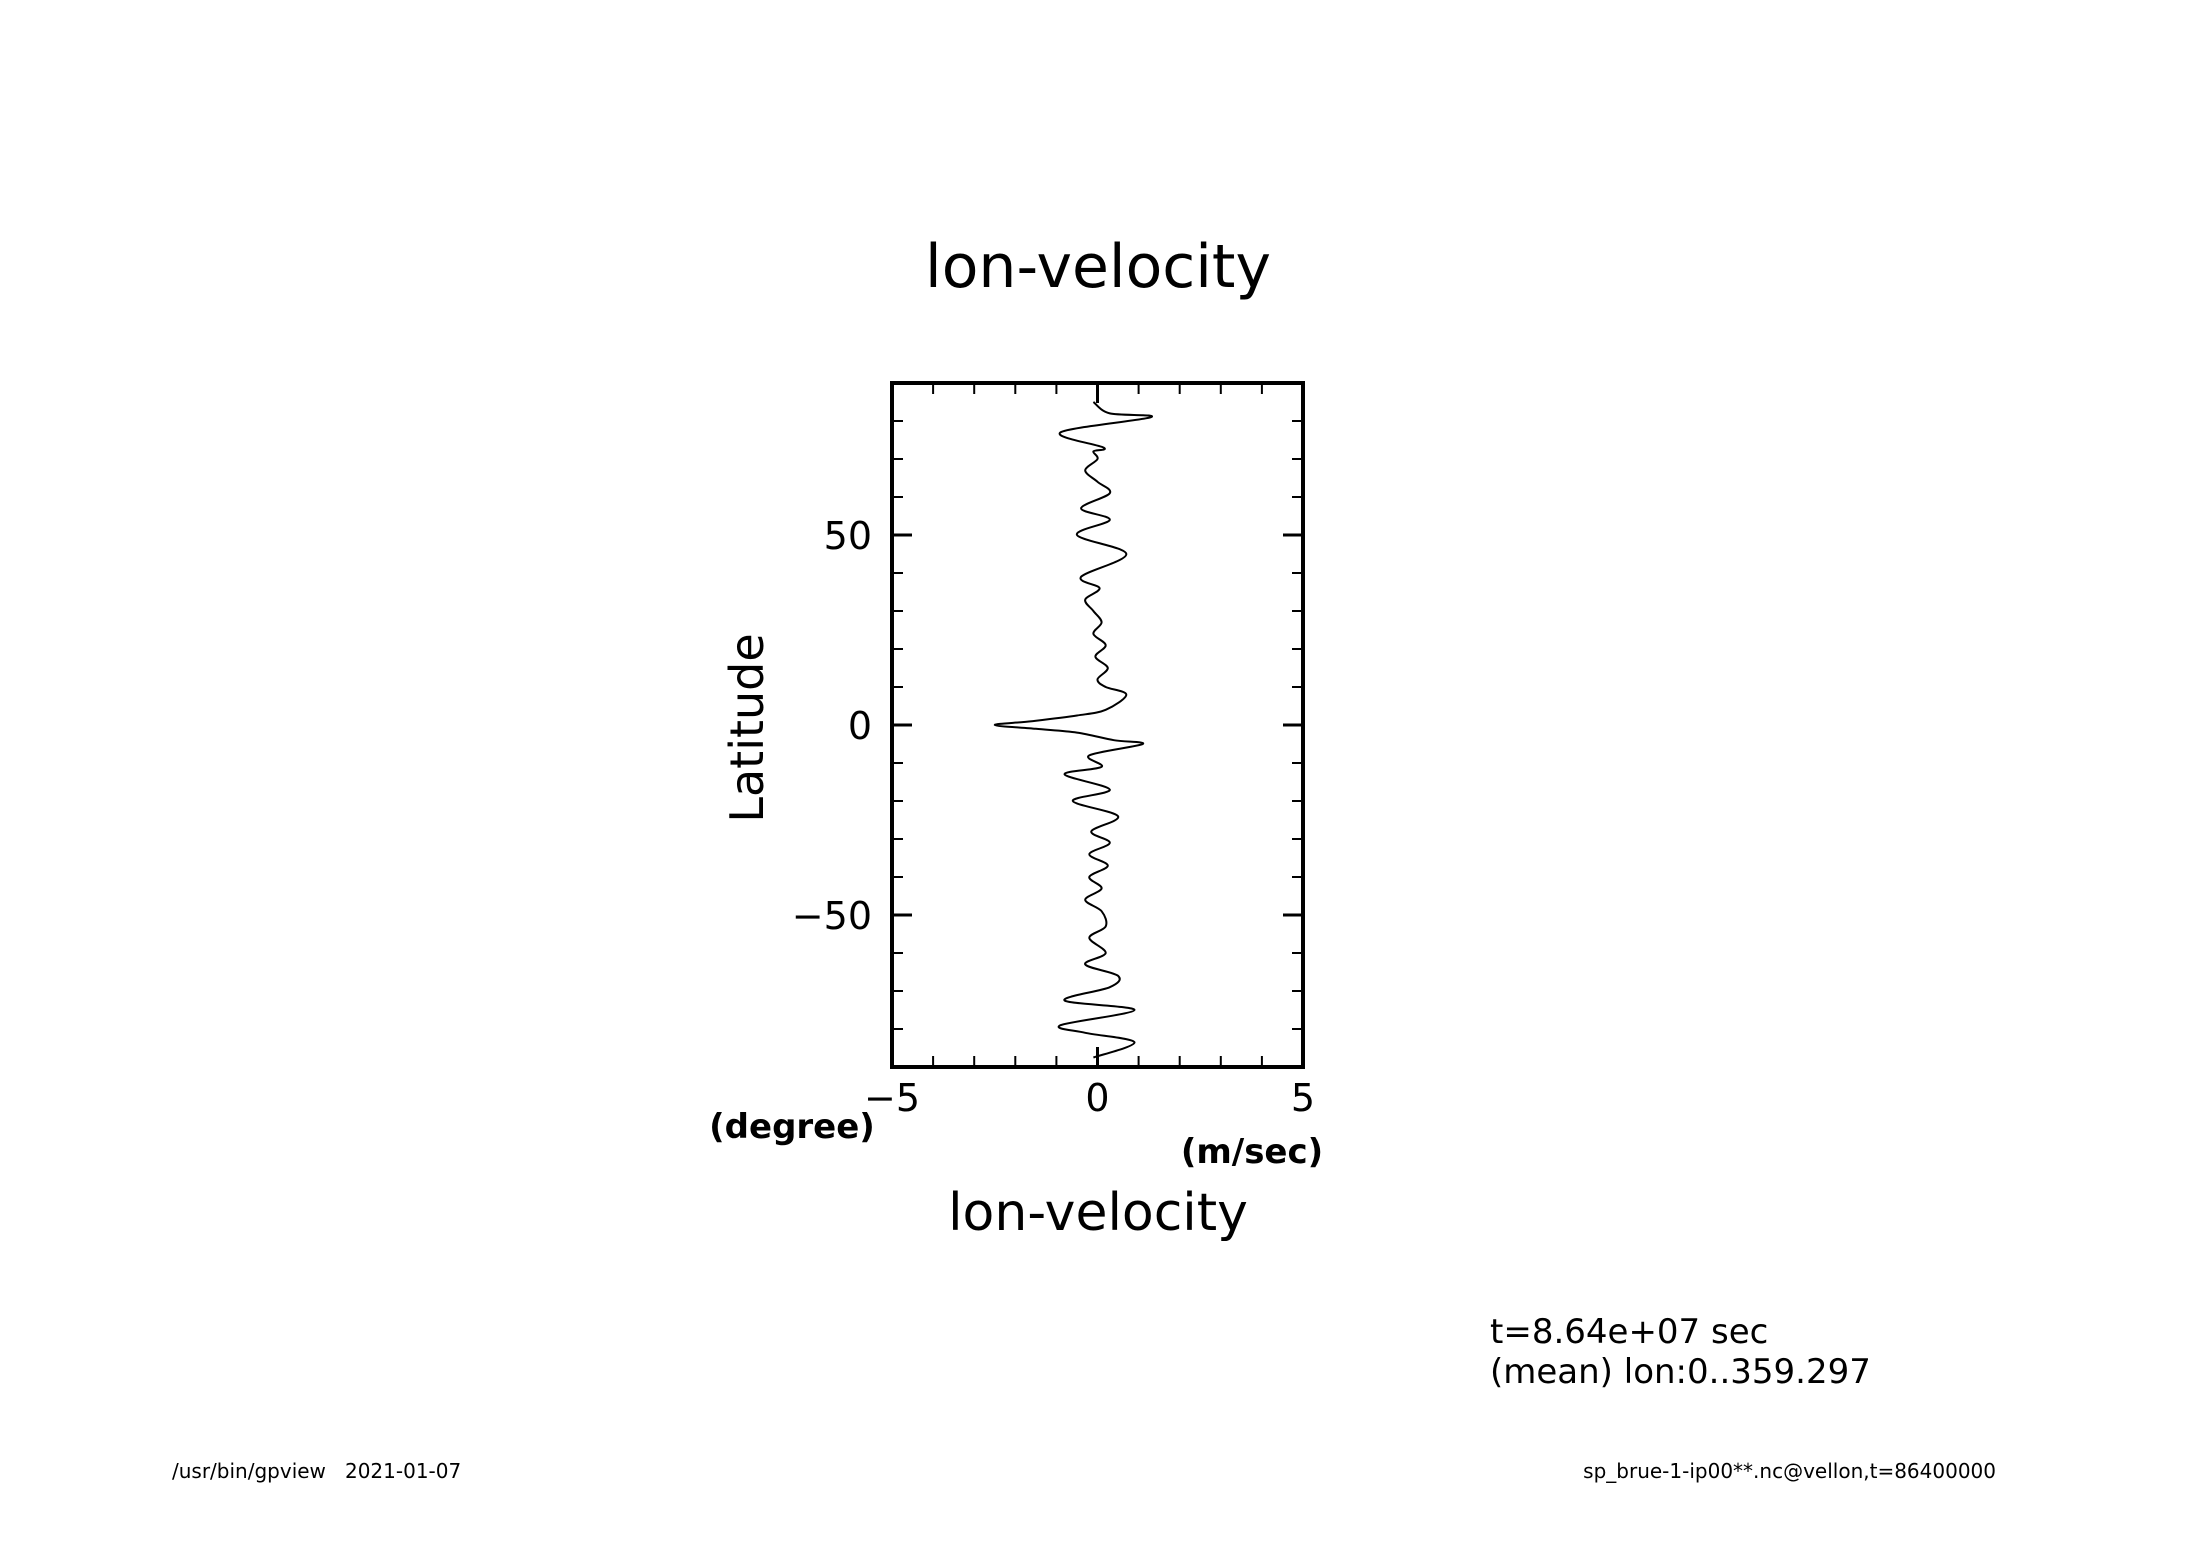  Describe the element at coordinates (1098, 267) in the screenshot. I see `chart-title: lon-velocity` at that location.